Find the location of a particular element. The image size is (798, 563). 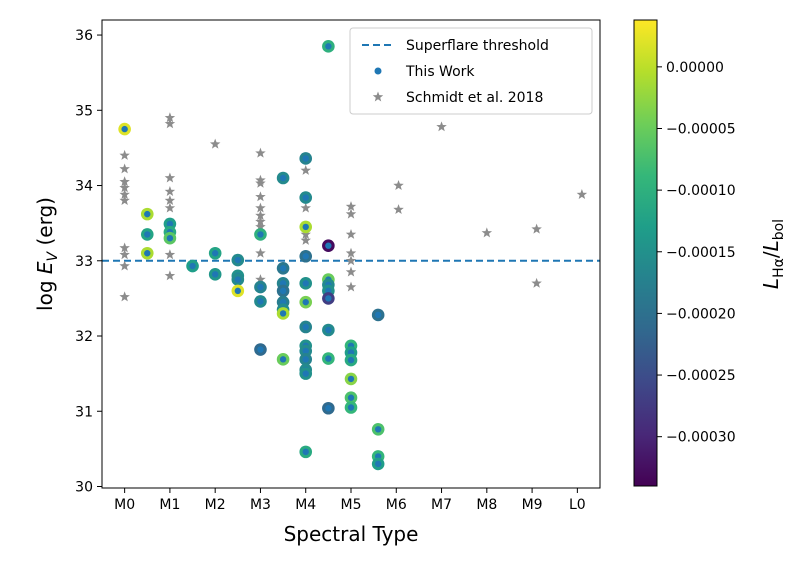

x-tick-label: M6 is located at coordinates (396, 505).